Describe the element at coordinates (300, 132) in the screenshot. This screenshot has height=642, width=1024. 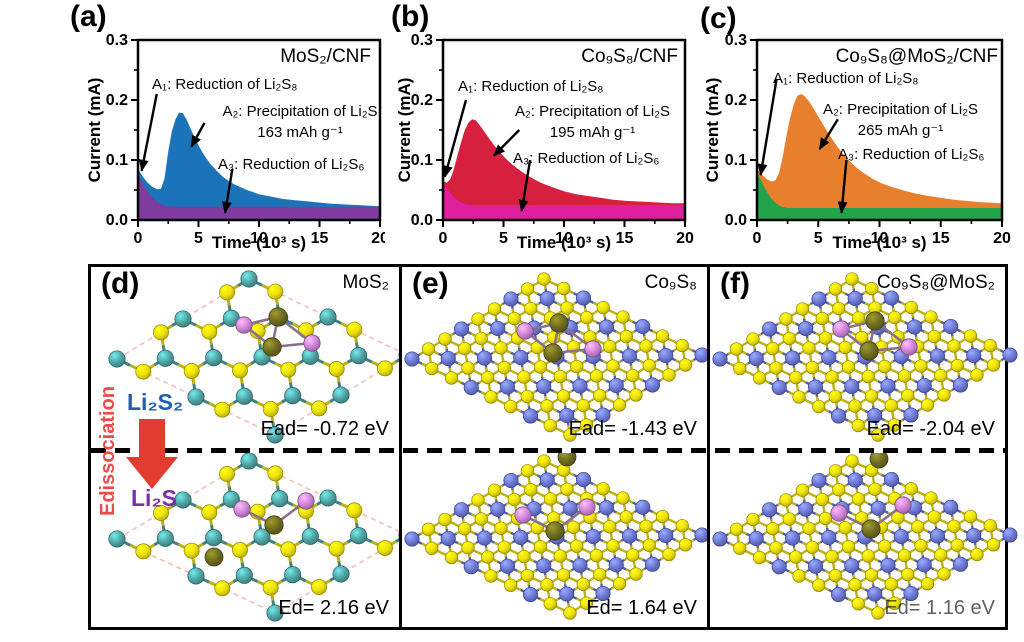
I see `chart-a-capacity: 163 mAh g⁻¹` at that location.